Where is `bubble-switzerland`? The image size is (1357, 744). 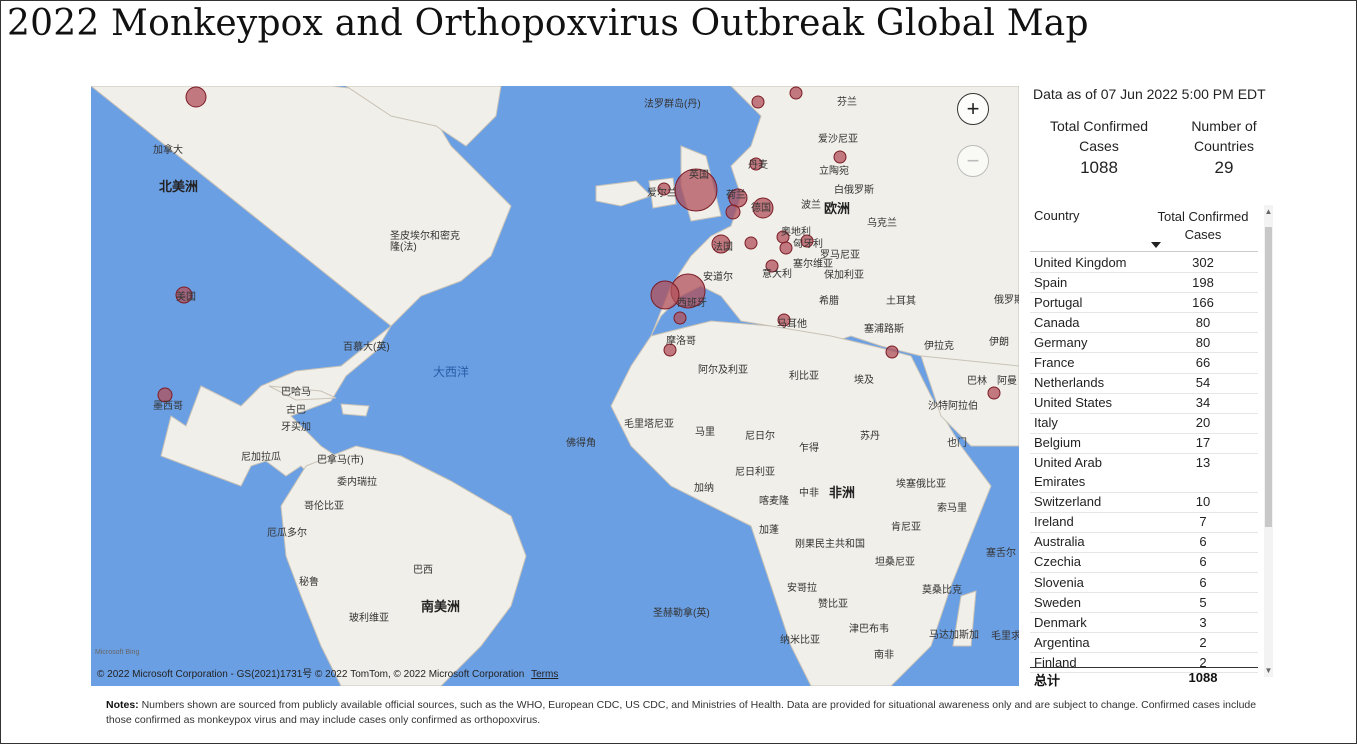 bubble-switzerland is located at coordinates (751, 243).